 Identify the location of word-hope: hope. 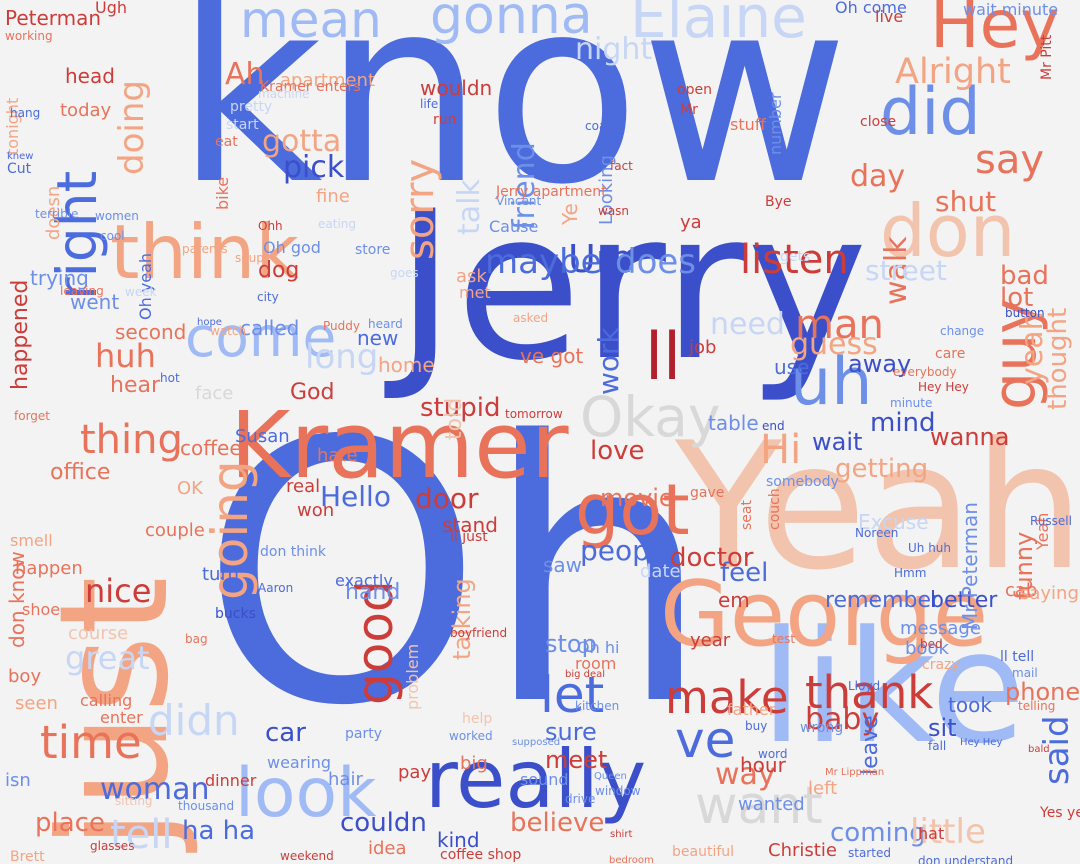
(209, 322).